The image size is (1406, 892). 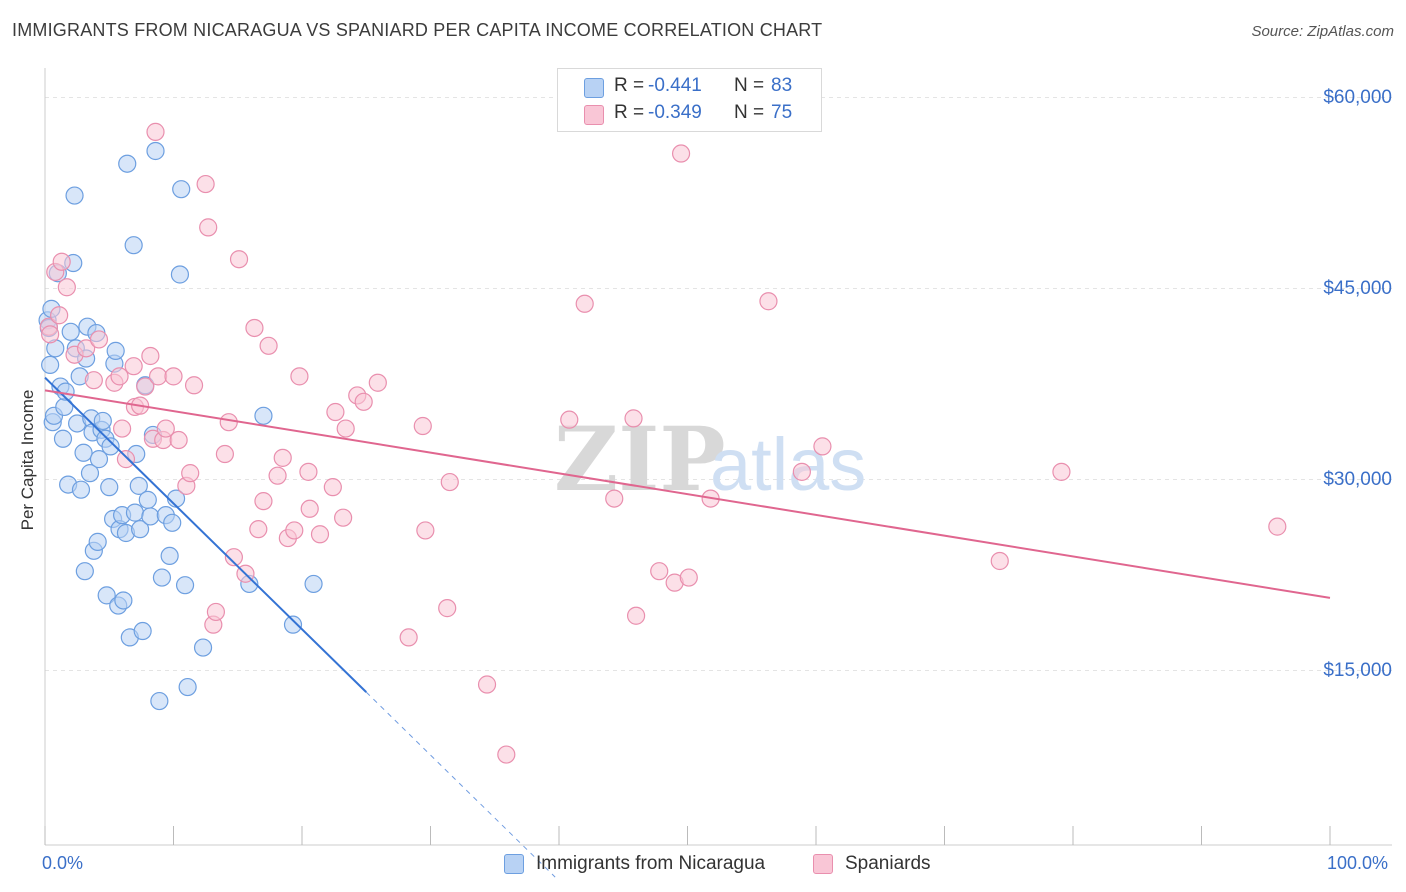 What do you see at coordinates (888, 863) in the screenshot?
I see `legend-label-spaniards: Spaniards` at bounding box center [888, 863].